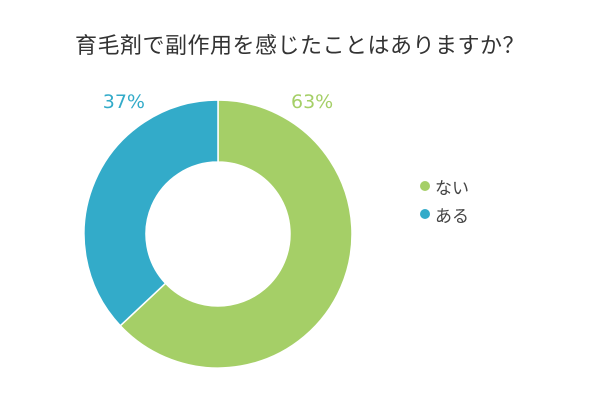  I want to click on chart-title: 育毛剤で副作用を感じたことはありますか？, so click(299, 46).